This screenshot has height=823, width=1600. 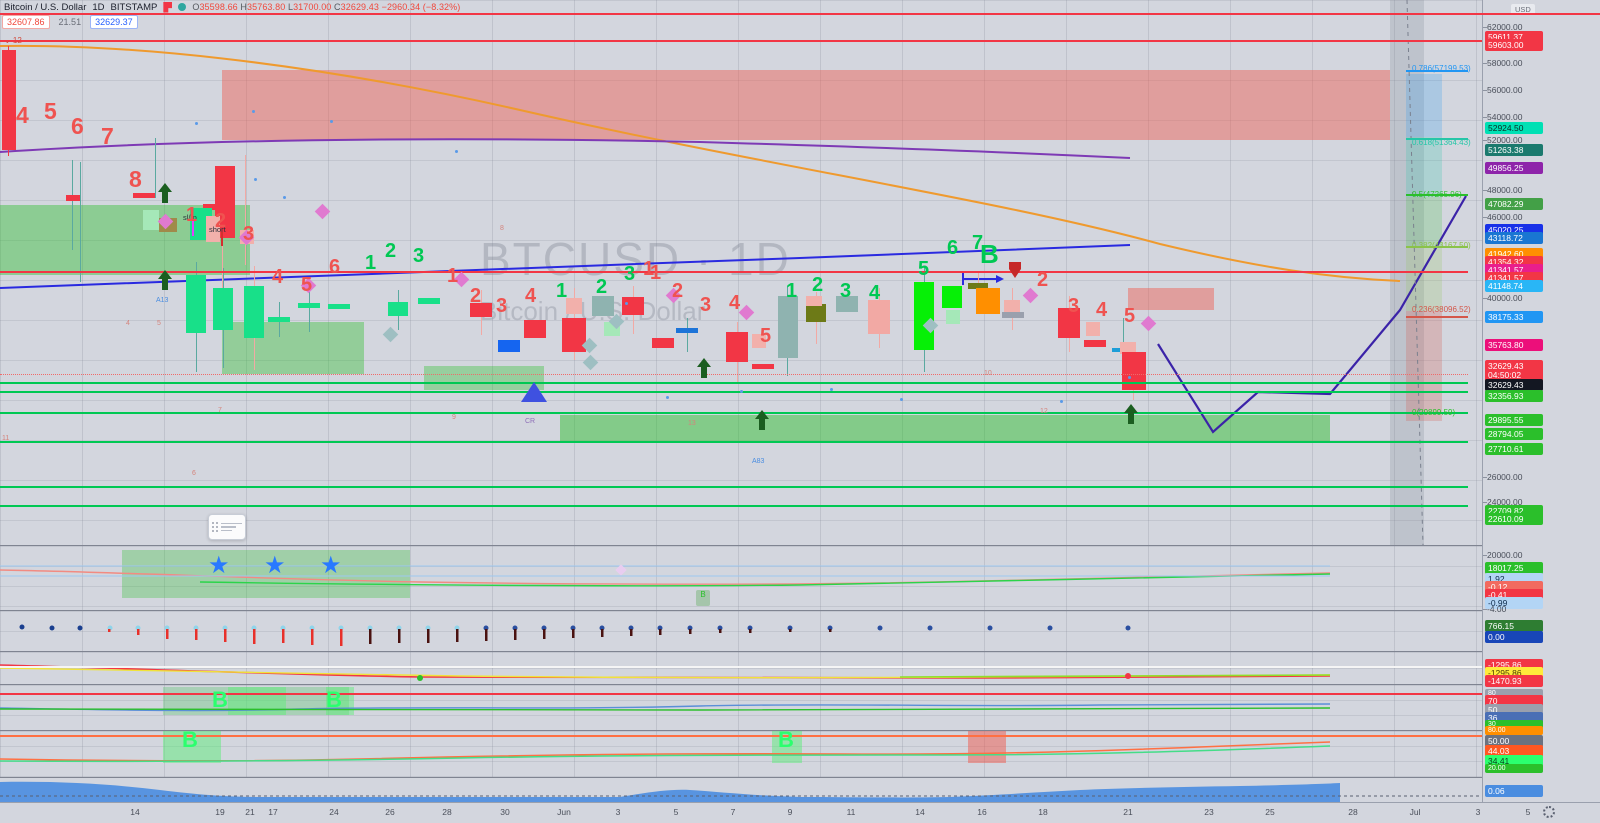 I want to click on small-wave-number: 11, so click(x=6, y=438).